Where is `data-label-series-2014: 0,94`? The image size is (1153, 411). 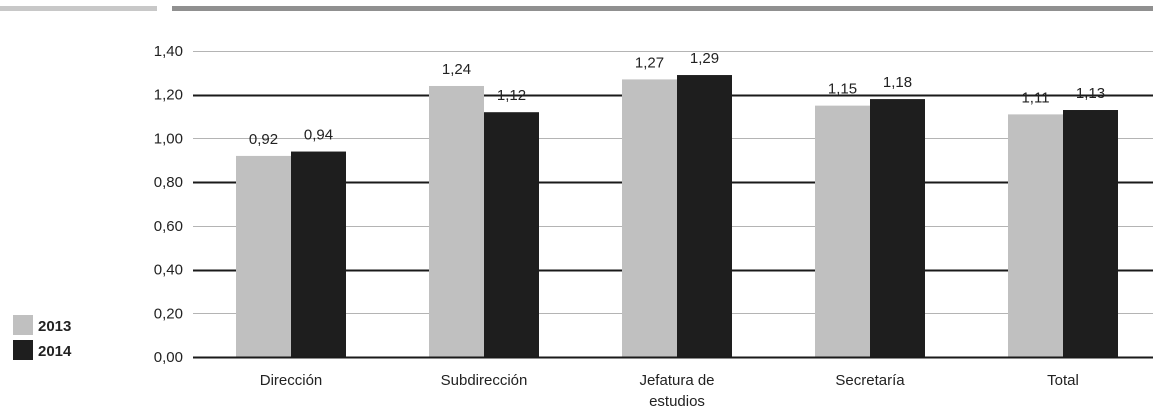 data-label-series-2014: 0,94 is located at coordinates (318, 135).